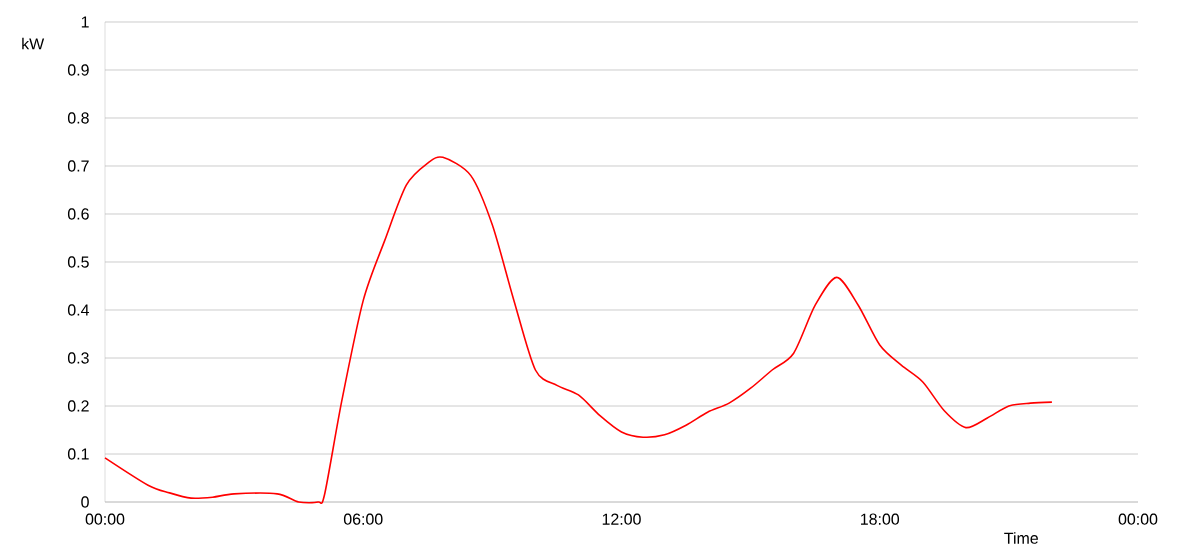 This screenshot has height=550, width=1178. Describe the element at coordinates (78, 118) in the screenshot. I see `y-tick-label: 0.8` at that location.